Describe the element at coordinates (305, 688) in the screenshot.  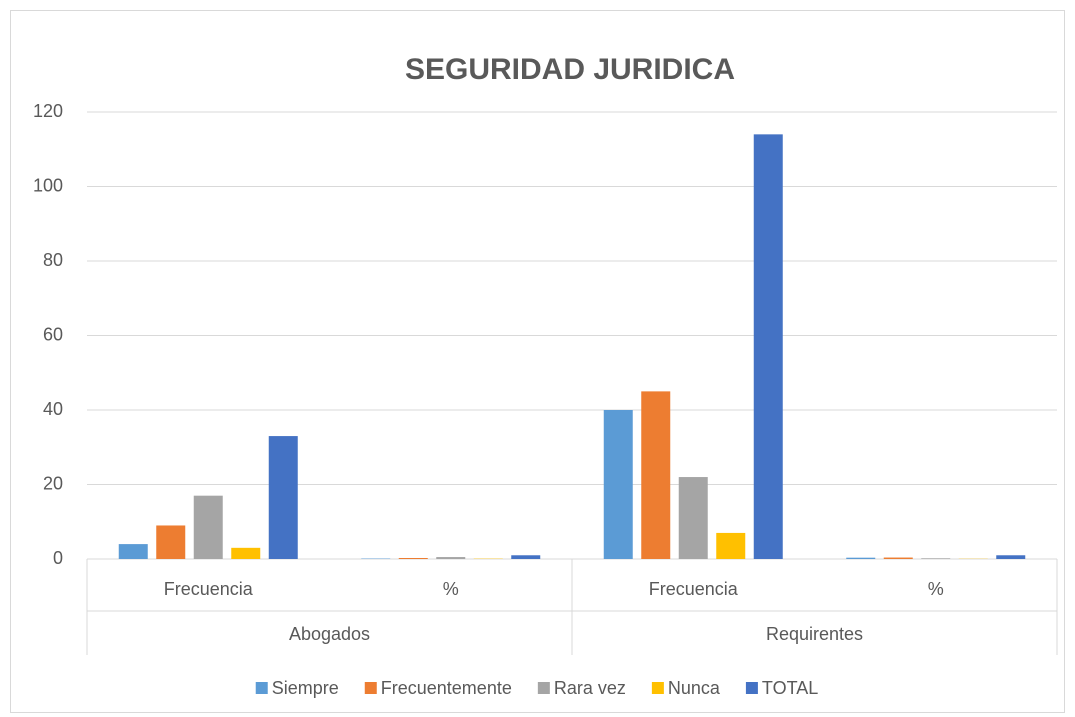
I see `legend-label: Siempre` at that location.